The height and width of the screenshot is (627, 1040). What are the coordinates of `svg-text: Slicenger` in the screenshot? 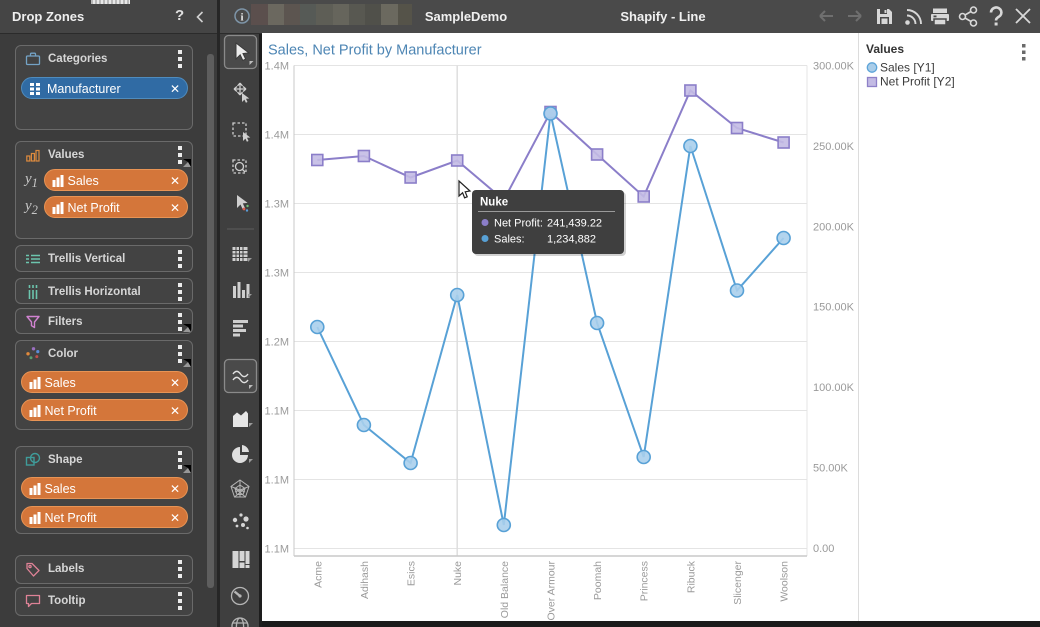 It's located at (738, 583).